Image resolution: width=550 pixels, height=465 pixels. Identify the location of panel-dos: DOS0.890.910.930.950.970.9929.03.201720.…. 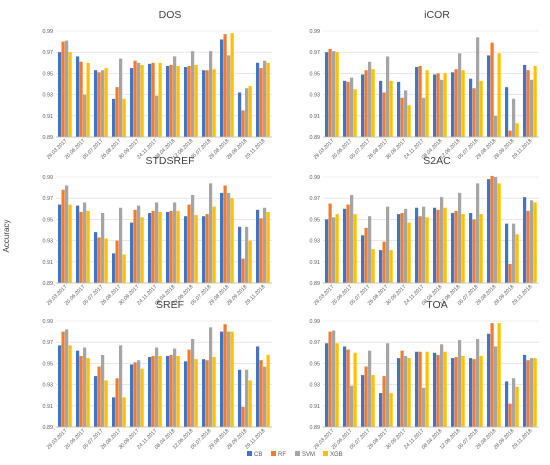
(157, 85).